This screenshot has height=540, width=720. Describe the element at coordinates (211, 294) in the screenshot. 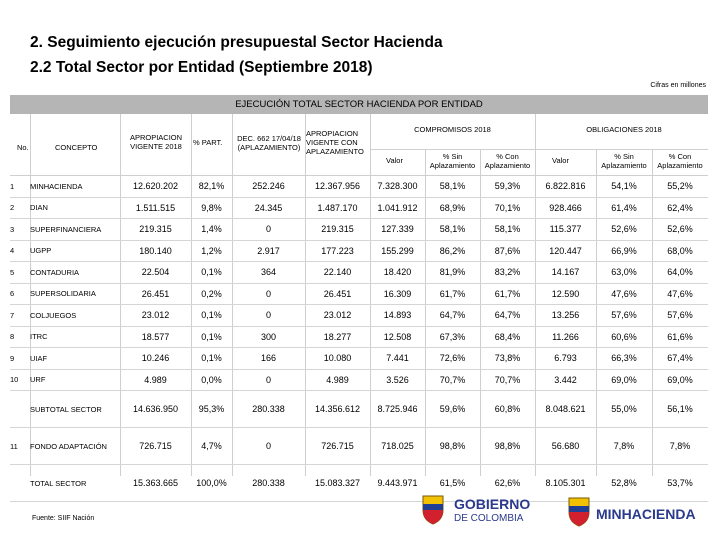

I see `cell-part: 0,2%` at that location.